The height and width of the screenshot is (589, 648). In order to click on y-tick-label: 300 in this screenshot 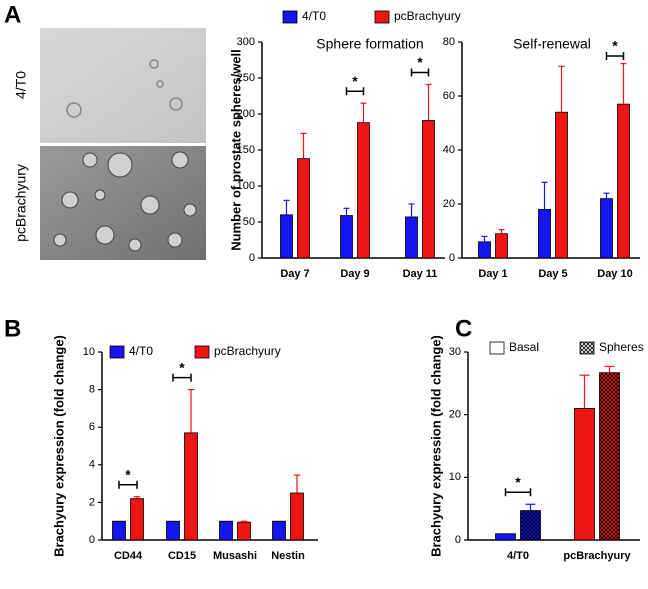, I will do `click(246, 42)`.